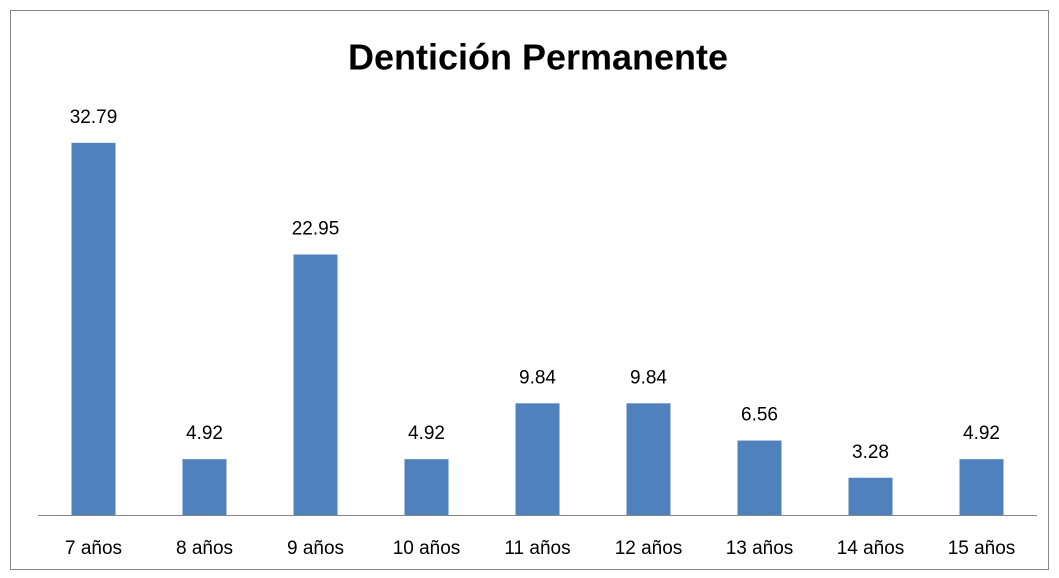 The image size is (1059, 578). Describe the element at coordinates (982, 548) in the screenshot. I see `x-tick-label: 15 años` at that location.